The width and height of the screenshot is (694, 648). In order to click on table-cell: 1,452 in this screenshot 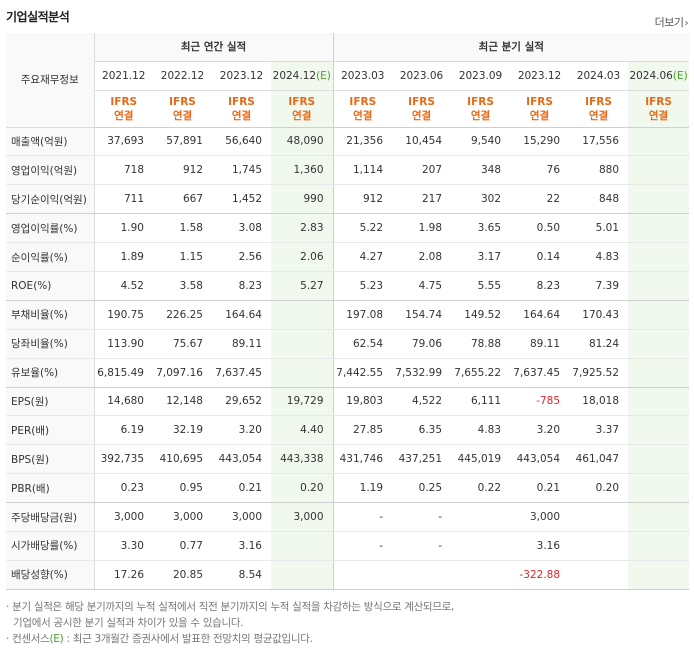, I will do `click(241, 199)`.